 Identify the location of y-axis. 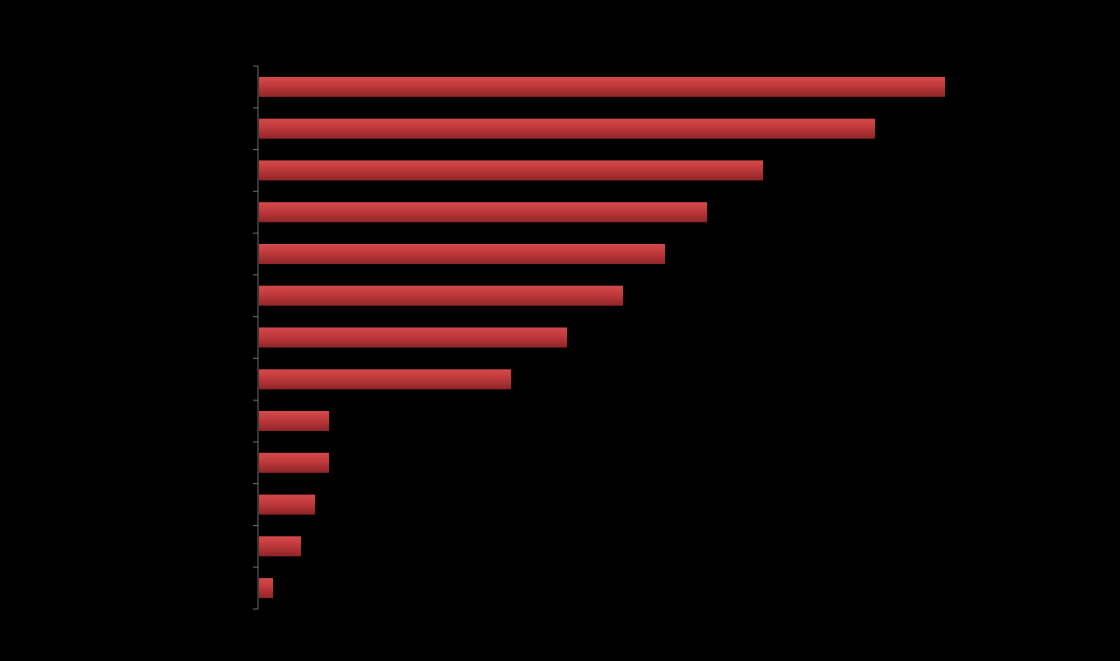
(256, 337).